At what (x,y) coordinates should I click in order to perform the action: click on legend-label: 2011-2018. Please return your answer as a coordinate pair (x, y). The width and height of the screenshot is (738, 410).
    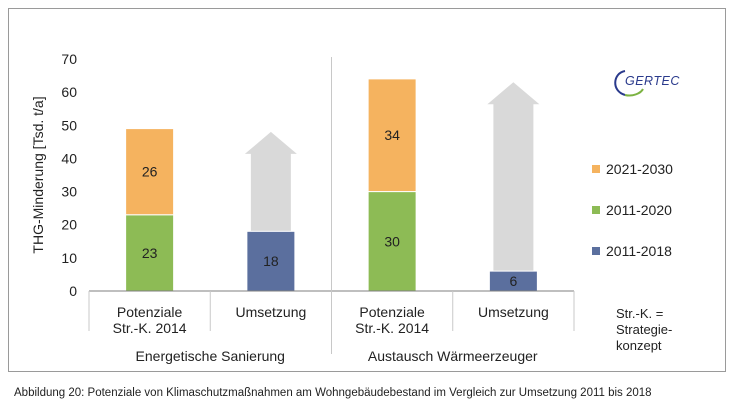
    Looking at the image, I should click on (639, 251).